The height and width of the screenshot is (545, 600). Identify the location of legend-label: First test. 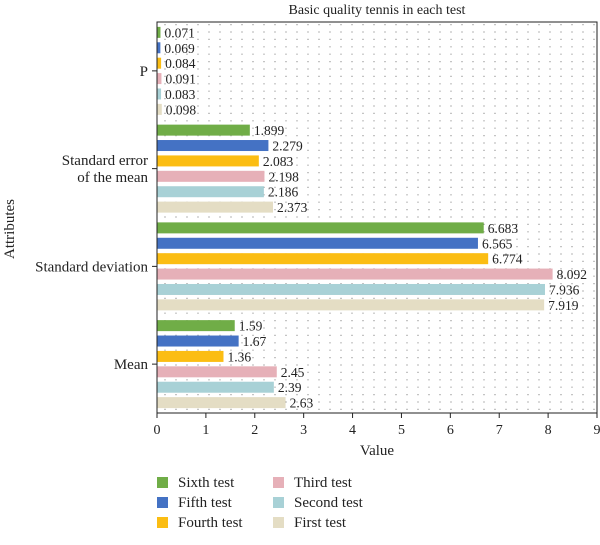
(320, 523).